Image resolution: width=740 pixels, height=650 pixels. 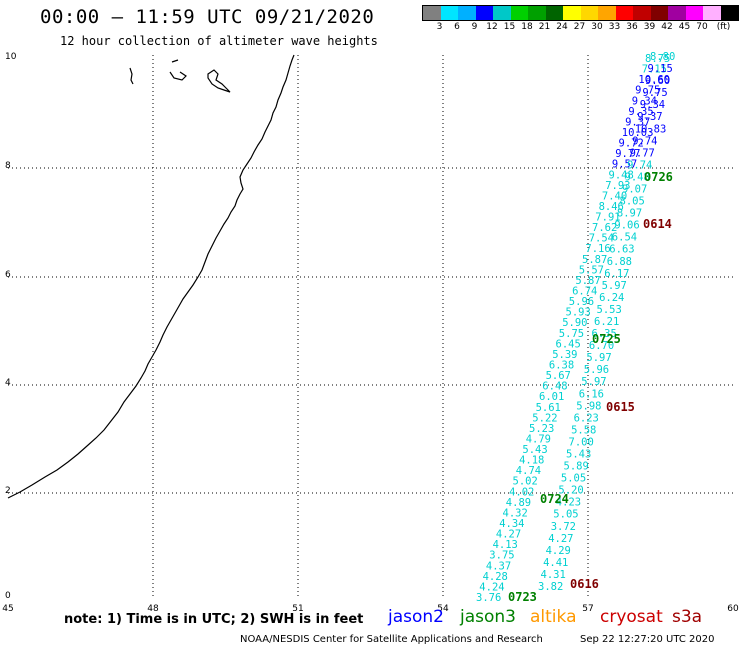 I want to click on swh-value-track-b: 4.29, so click(x=558, y=551).